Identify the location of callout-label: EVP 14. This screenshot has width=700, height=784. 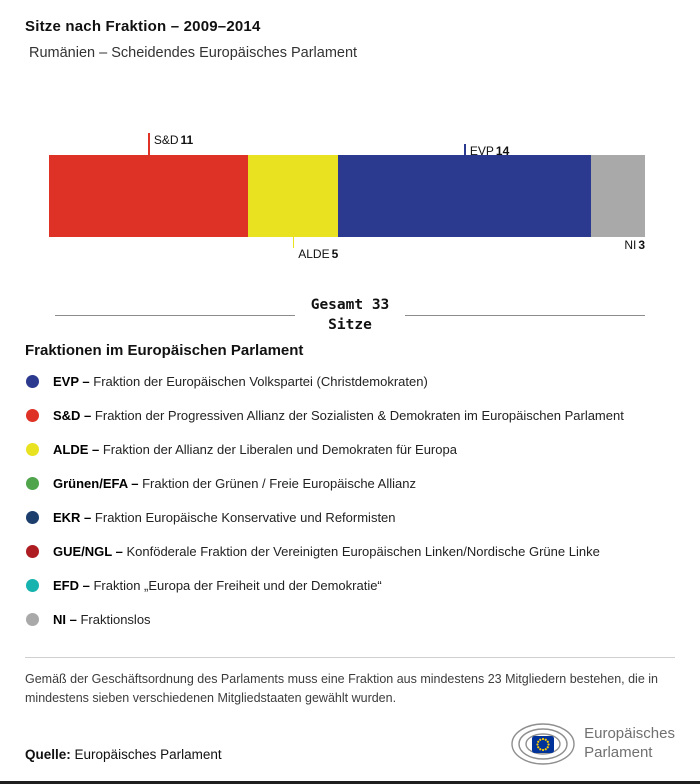
(489, 151).